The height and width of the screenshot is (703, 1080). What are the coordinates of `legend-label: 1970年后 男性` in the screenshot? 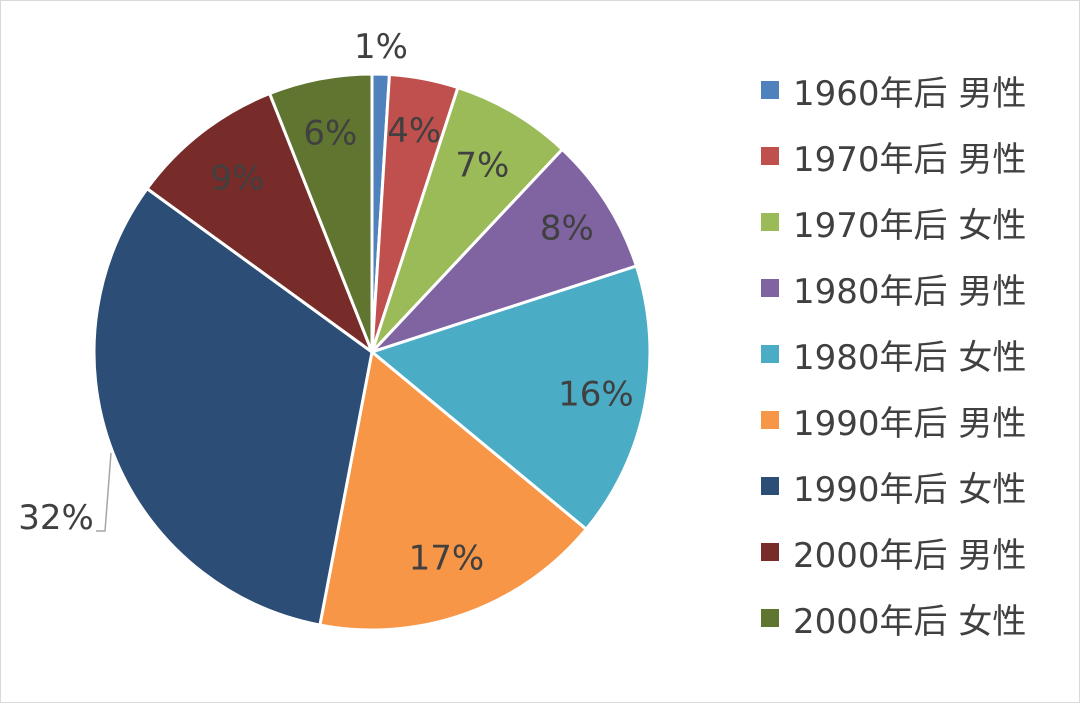 It's located at (910, 159).